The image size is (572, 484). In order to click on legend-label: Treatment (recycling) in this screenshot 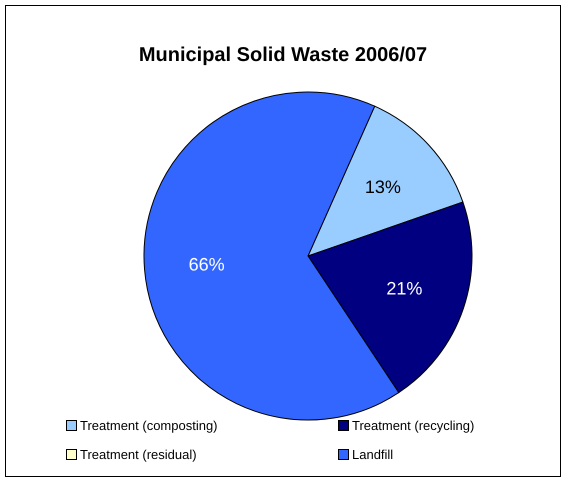, I will do `click(413, 425)`.